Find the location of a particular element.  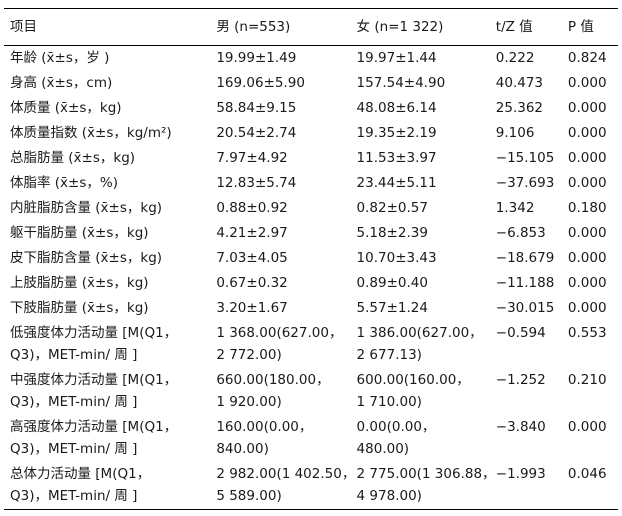

row-male-cell-line: 19.99±1.49 is located at coordinates (256, 58).